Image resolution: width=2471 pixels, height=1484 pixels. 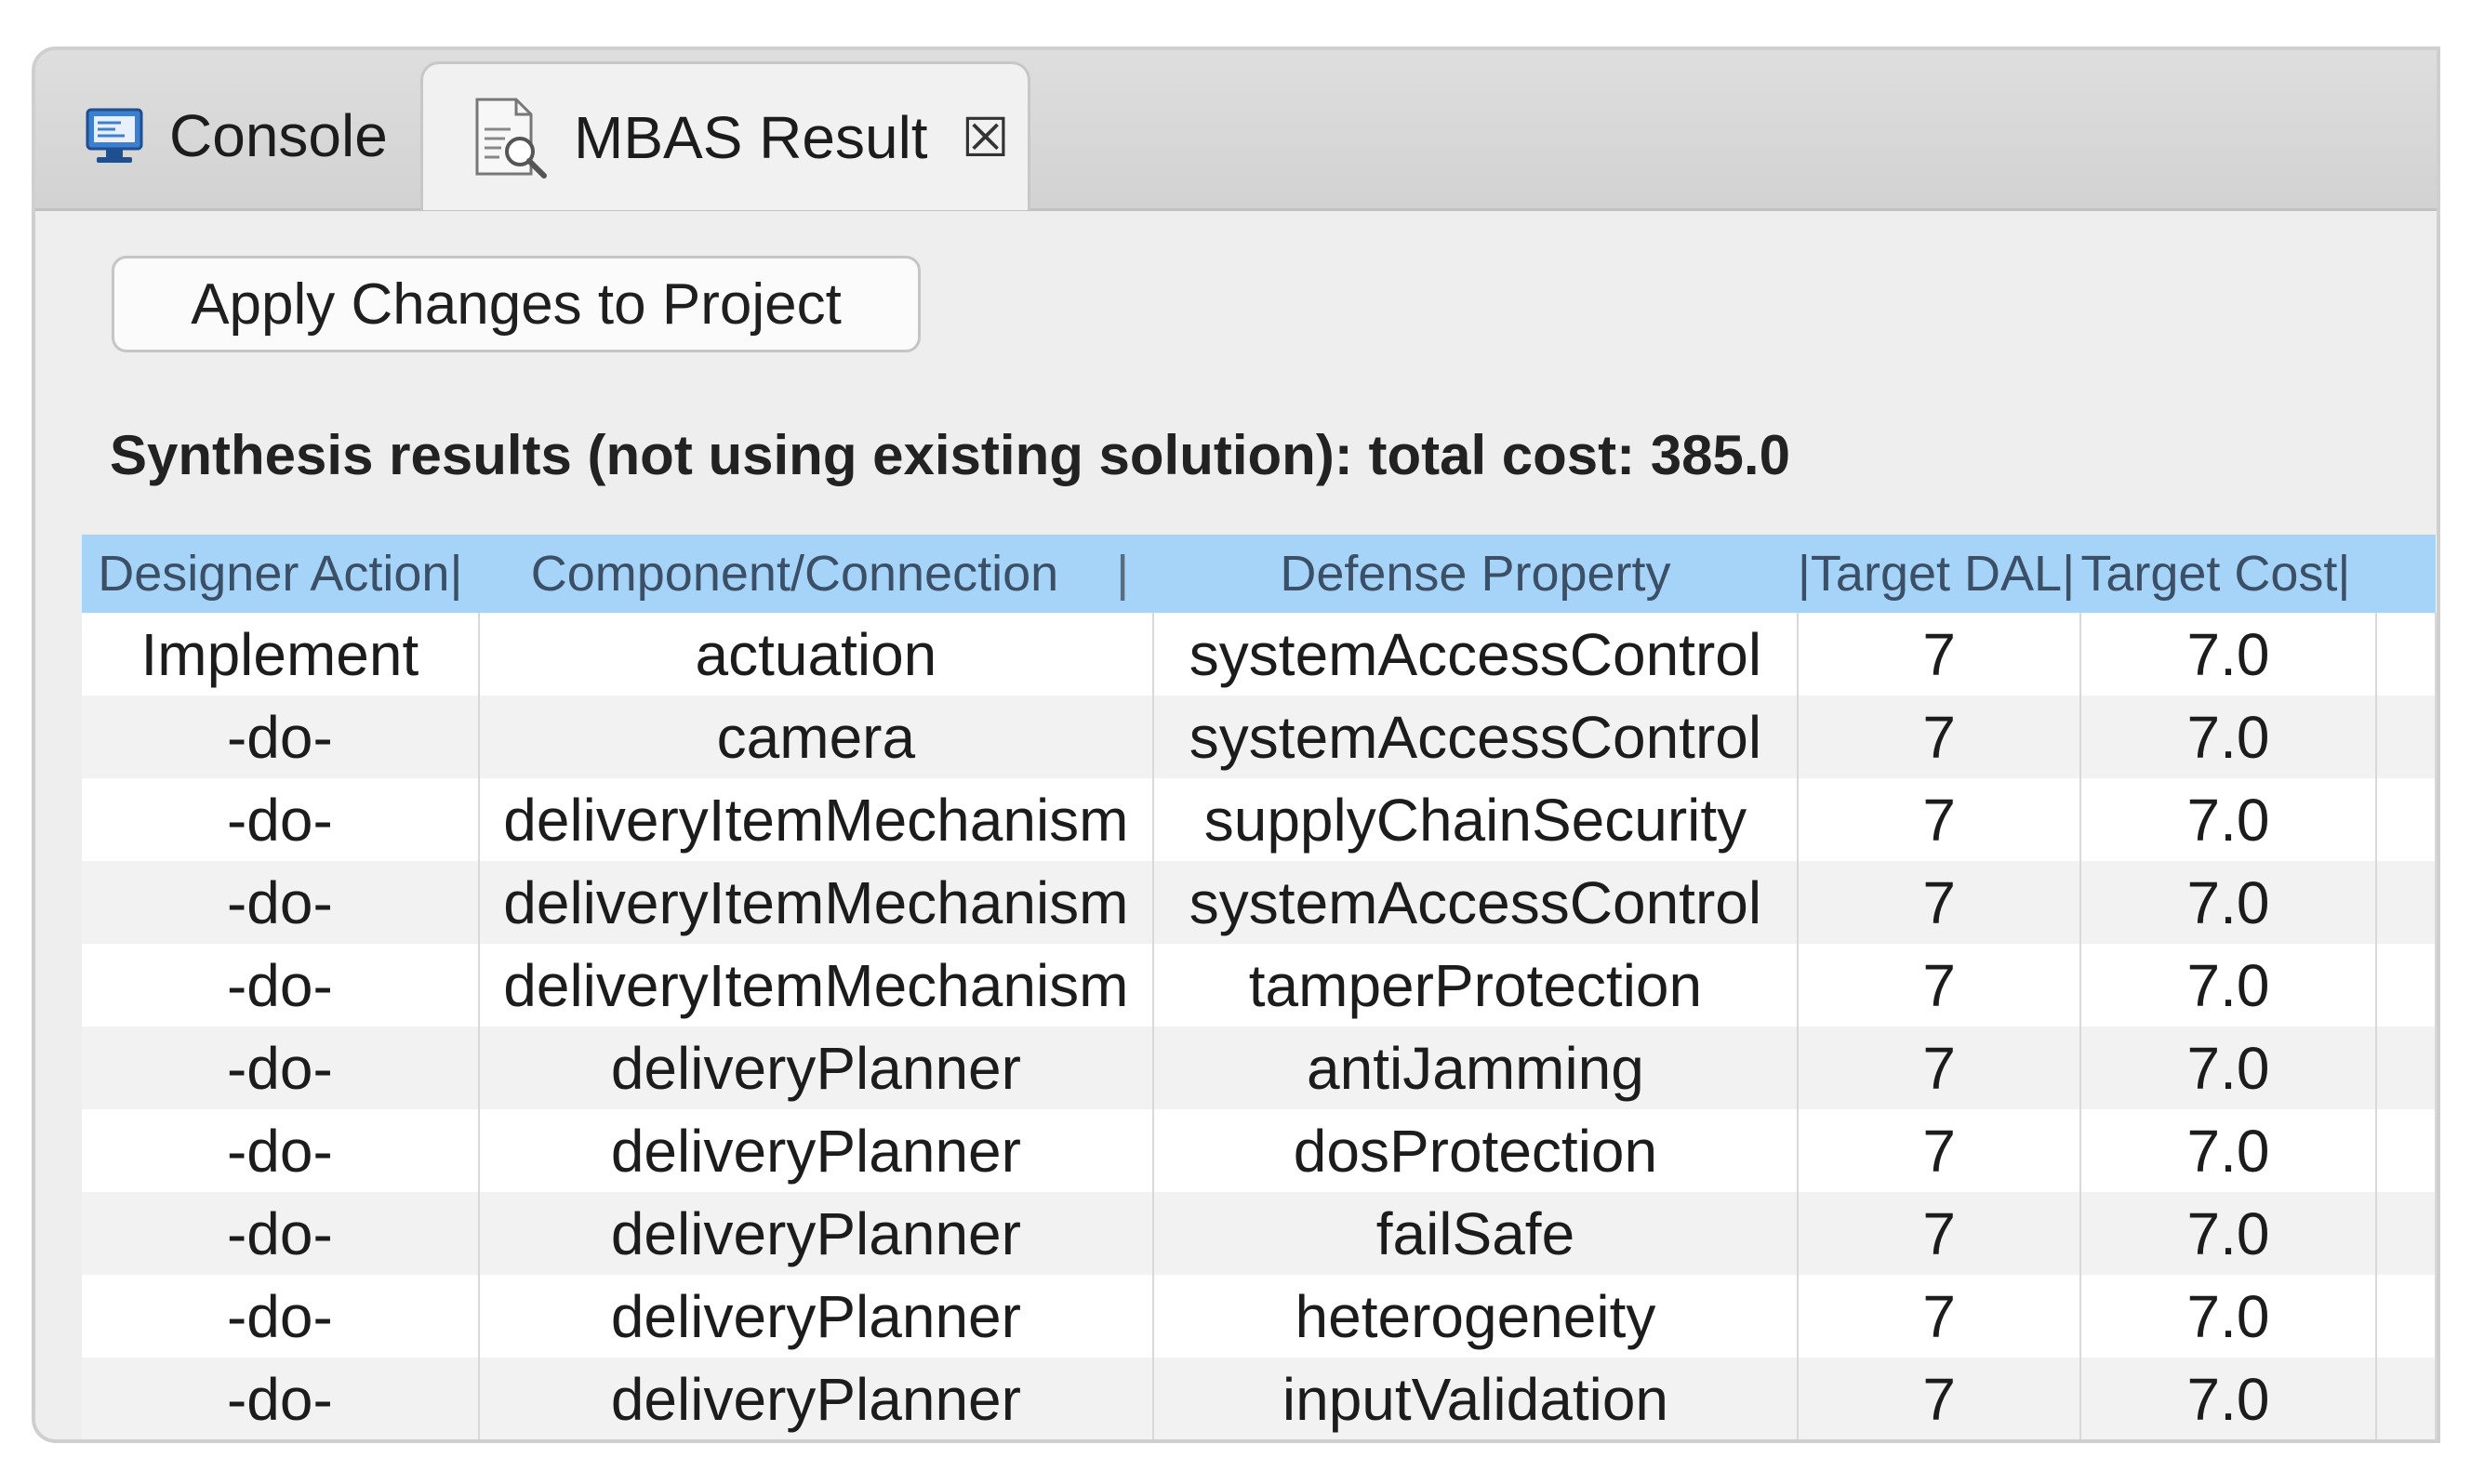 I want to click on tab-mbas-result-label: MBAS Result, so click(x=751, y=137).